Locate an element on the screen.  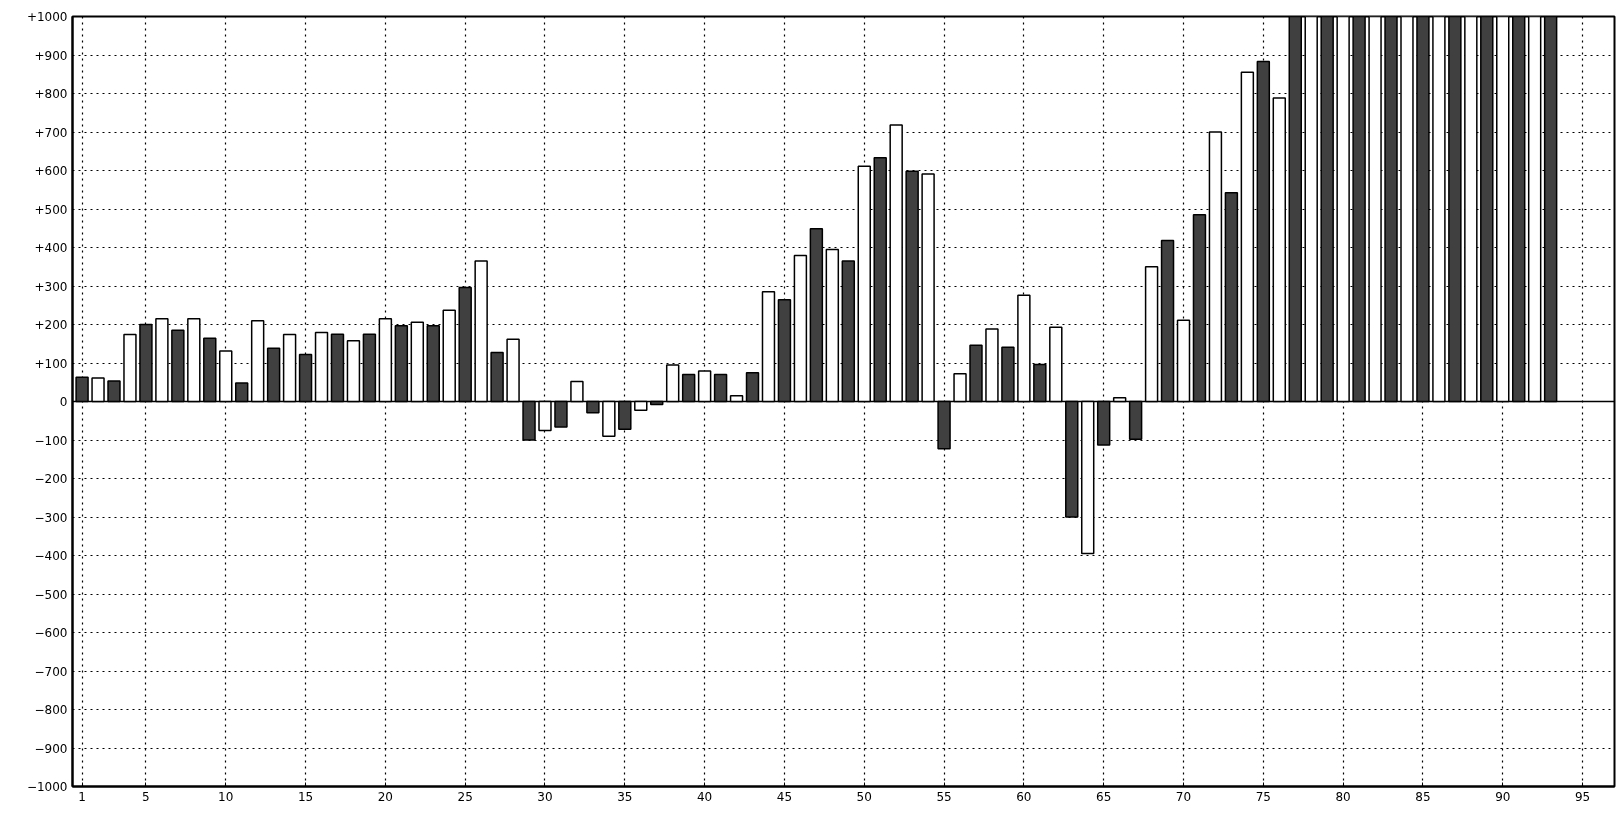
x-tick-label: 90 is located at coordinates (1503, 796).